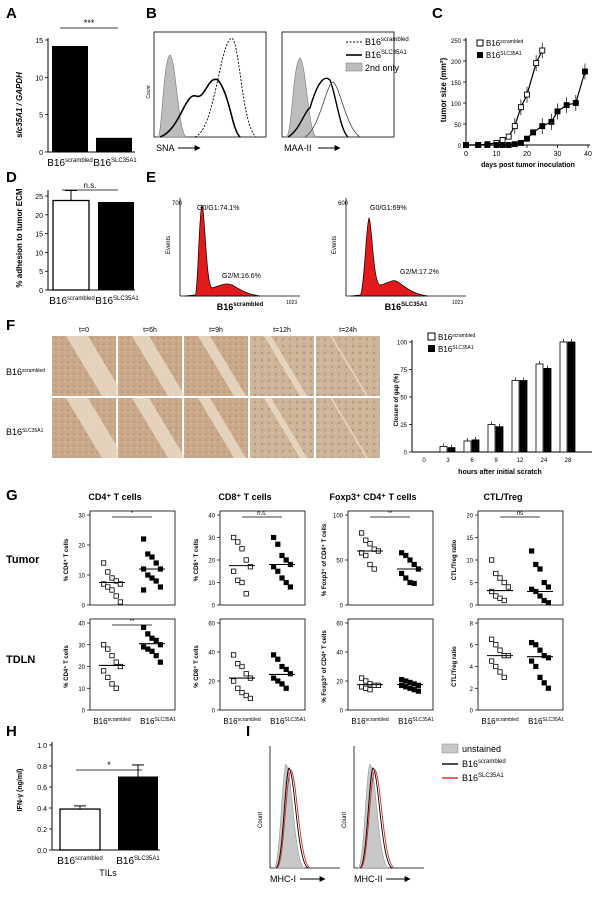  What do you see at coordinates (248, 731) in the screenshot?
I see `panel-letter-i: I` at bounding box center [248, 731].